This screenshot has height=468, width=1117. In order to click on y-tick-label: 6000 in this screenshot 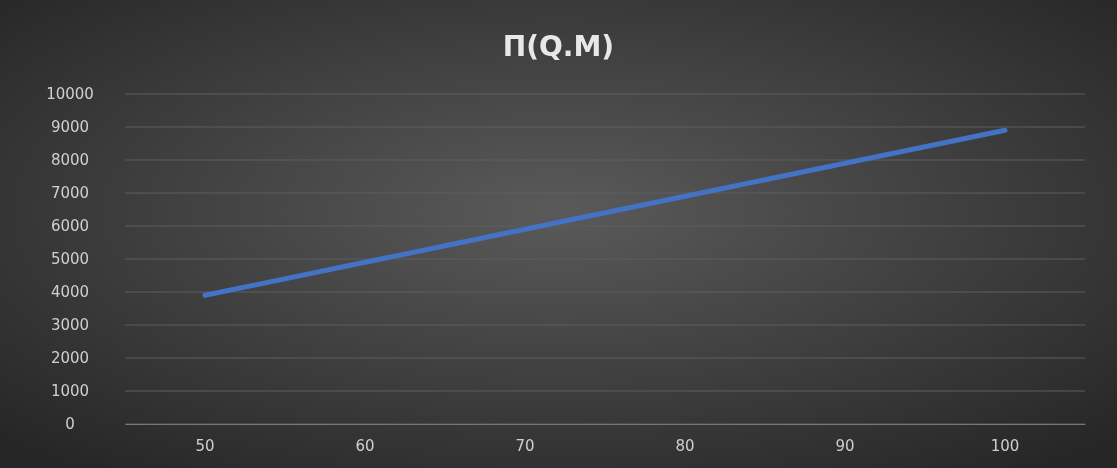, I will do `click(70, 226)`.